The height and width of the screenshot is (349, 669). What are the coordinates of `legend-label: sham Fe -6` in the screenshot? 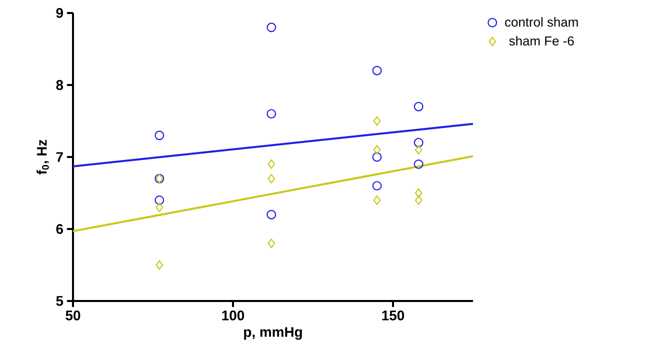 It's located at (541, 41).